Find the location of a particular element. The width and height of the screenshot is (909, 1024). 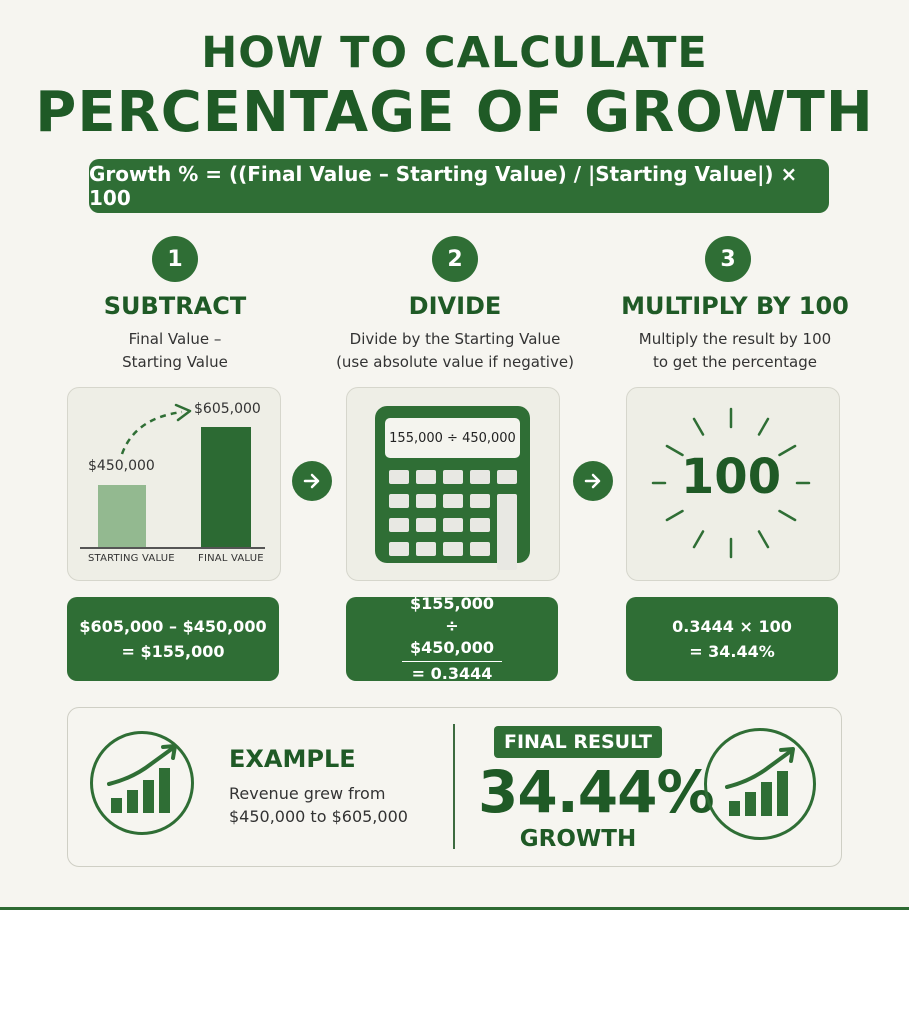

step-2-result: $155,000 ÷ $450,000 = 0.3444 is located at coordinates (452, 638).